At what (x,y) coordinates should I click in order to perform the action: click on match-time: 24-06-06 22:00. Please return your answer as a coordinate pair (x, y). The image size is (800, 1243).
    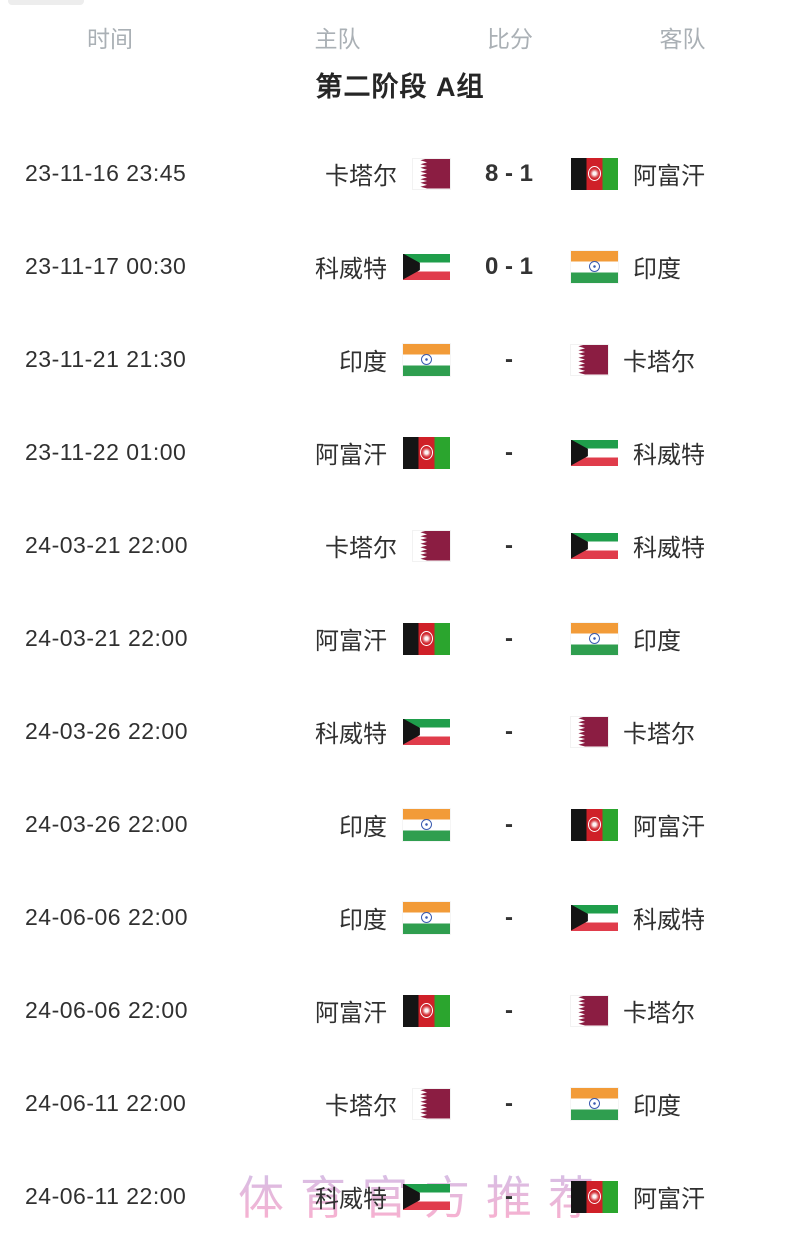
    Looking at the image, I should click on (107, 917).